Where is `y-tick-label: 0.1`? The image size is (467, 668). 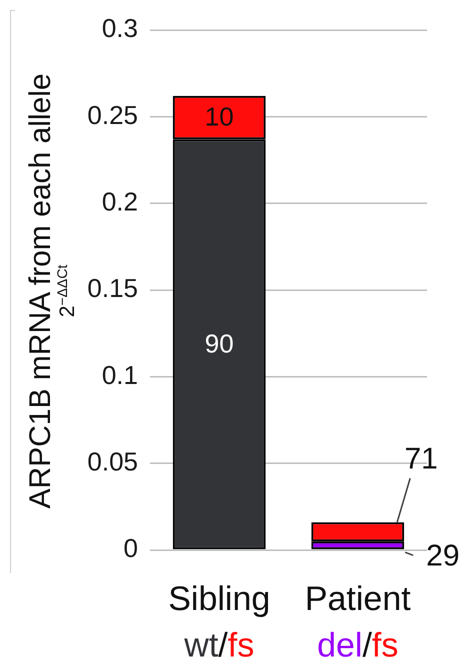
y-tick-label: 0.1 is located at coordinates (120, 375).